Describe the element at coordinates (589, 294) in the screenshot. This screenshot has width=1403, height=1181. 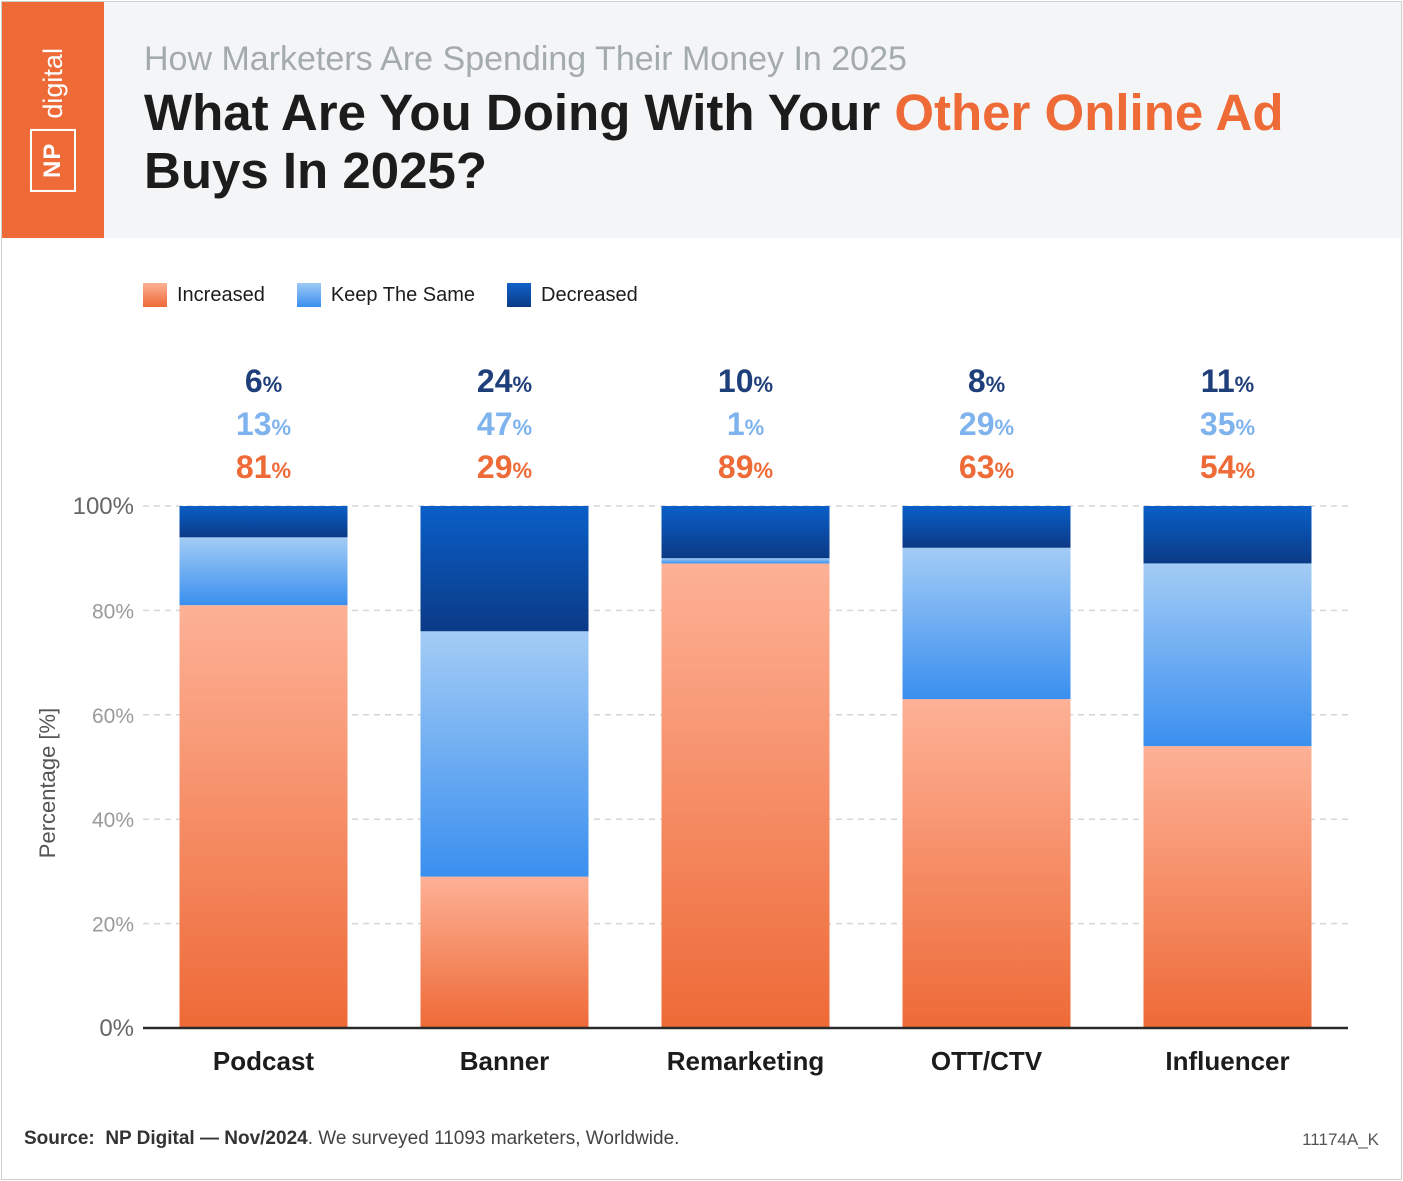
I see `legend-label-decreased: Decreased` at that location.